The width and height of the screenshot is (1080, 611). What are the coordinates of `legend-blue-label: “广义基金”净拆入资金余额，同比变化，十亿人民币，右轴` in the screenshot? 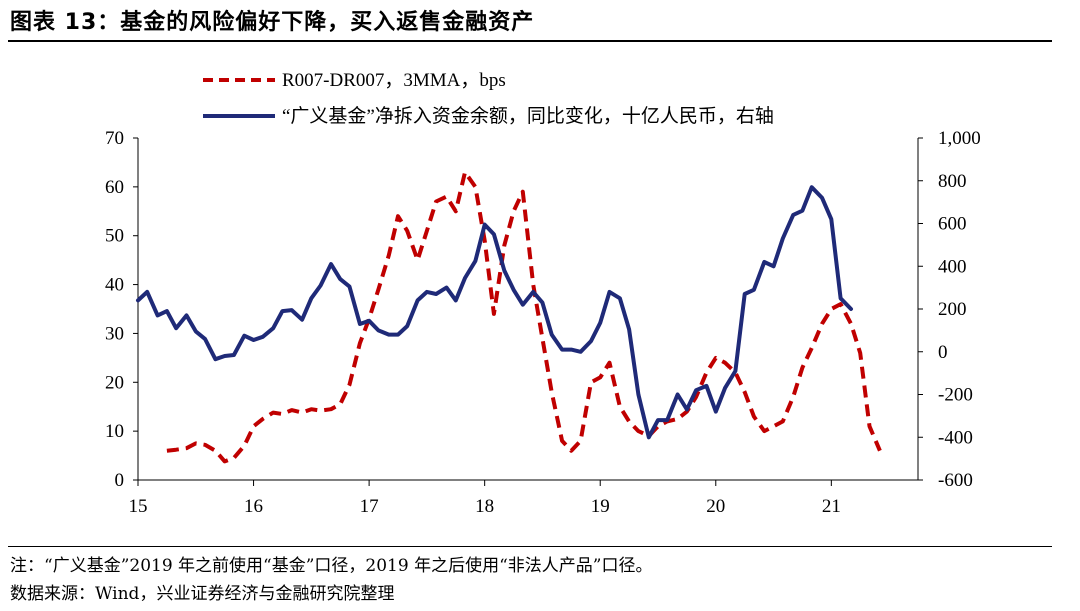 It's located at (528, 116).